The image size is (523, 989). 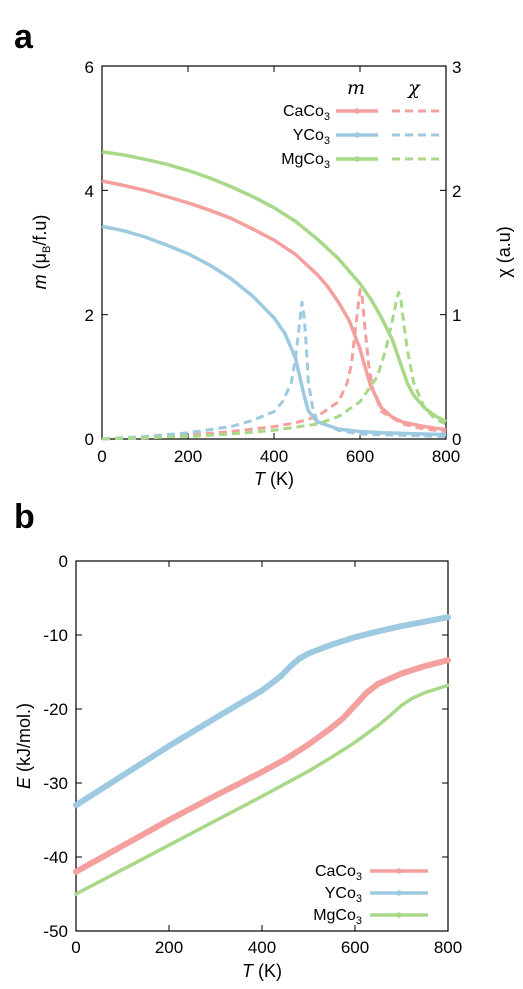 What do you see at coordinates (262, 971) in the screenshot?
I see `panel-b-x-axis-label: T (K)` at bounding box center [262, 971].